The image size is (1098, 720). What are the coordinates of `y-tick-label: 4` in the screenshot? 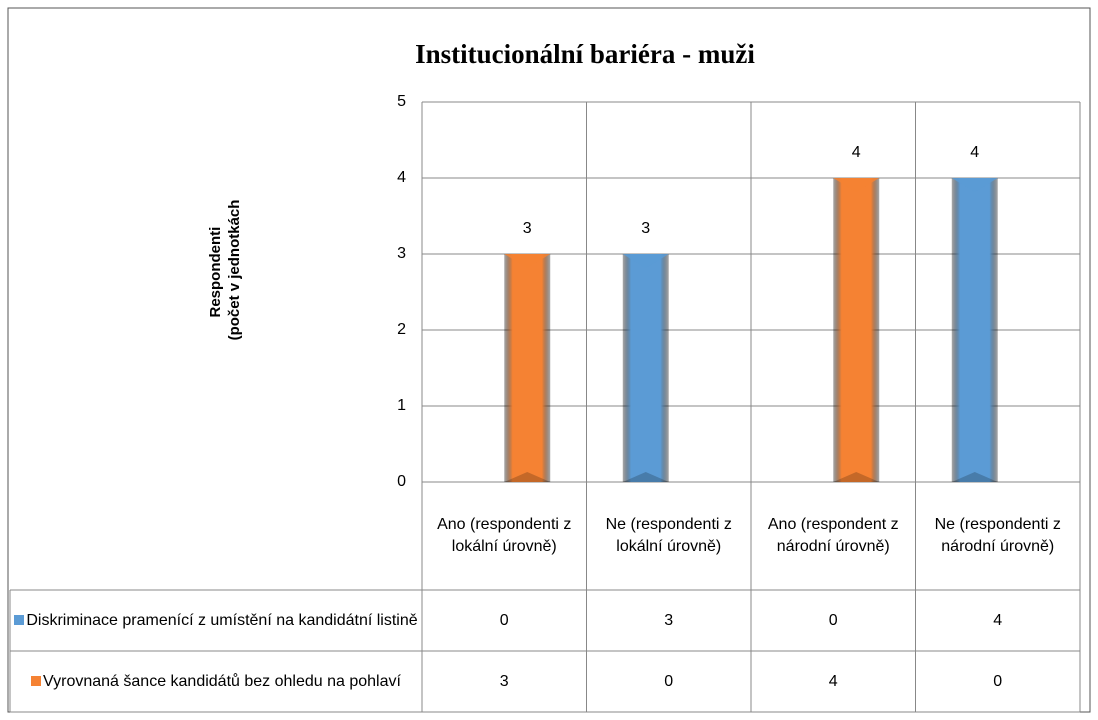 It's located at (401, 177).